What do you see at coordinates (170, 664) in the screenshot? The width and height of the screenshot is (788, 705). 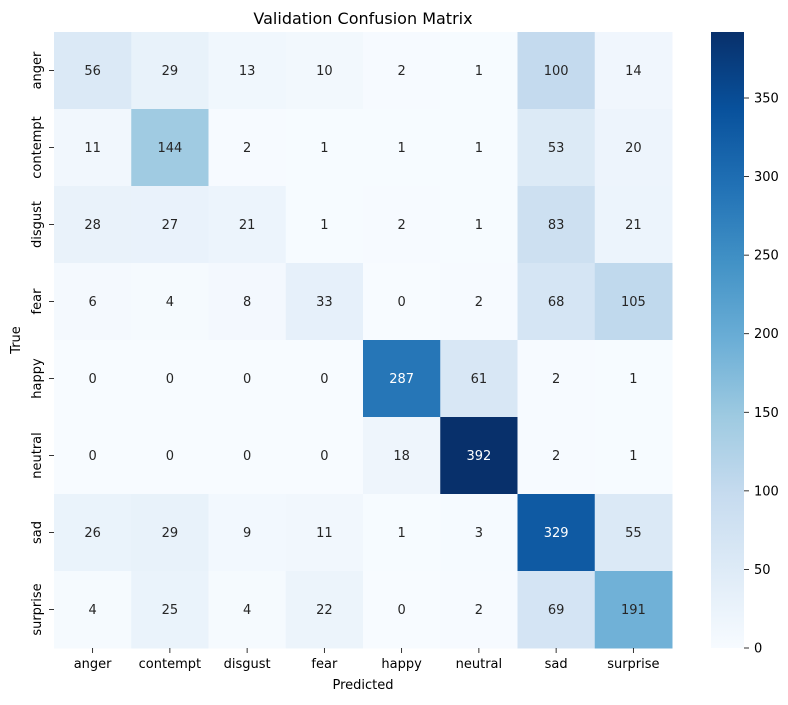 I see `x-tick-label: contempt` at bounding box center [170, 664].